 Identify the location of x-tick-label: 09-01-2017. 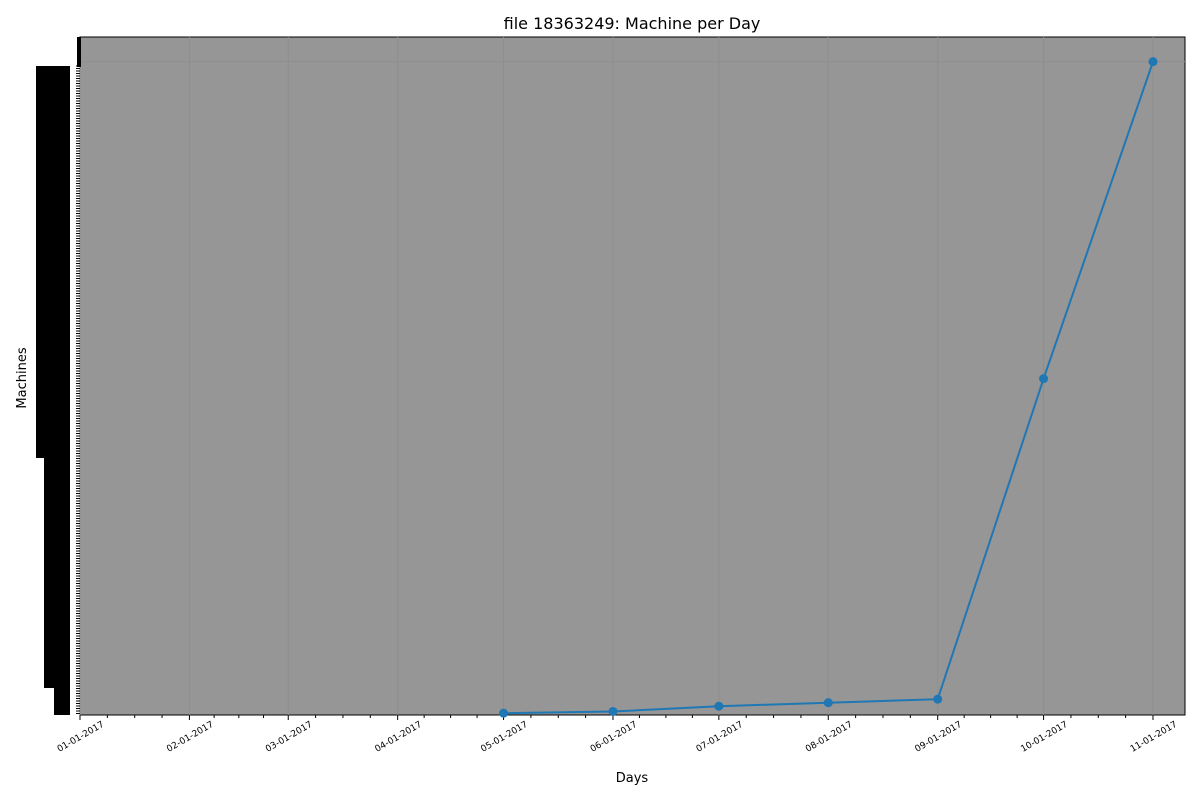
(939, 737).